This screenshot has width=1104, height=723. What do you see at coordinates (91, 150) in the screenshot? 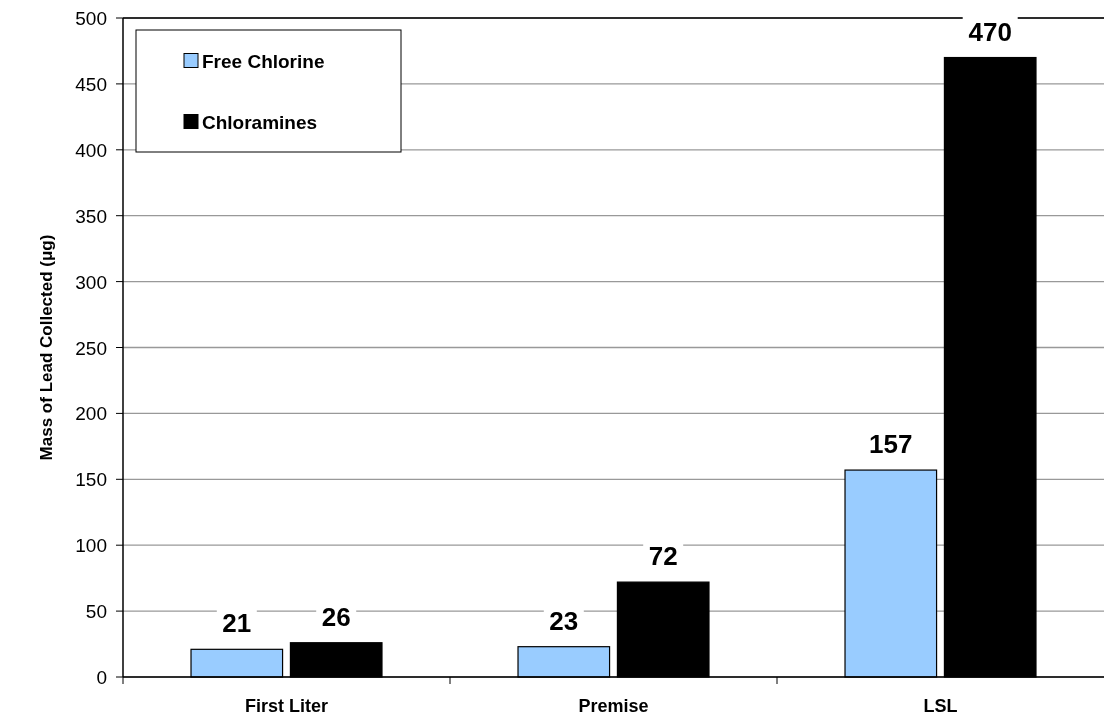
I see `y-tick-label: 400` at bounding box center [91, 150].